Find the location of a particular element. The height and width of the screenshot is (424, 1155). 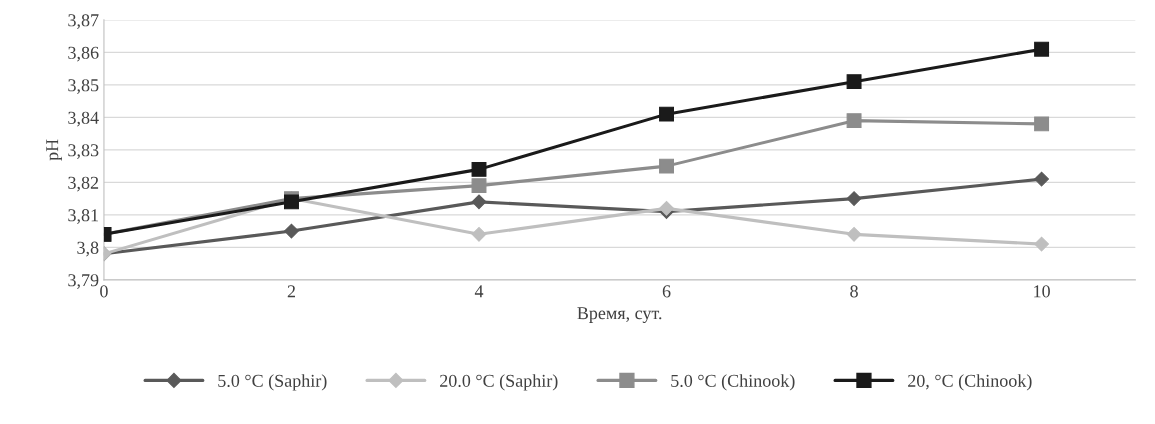

x-axis-title: Время, сут. is located at coordinates (619, 315).